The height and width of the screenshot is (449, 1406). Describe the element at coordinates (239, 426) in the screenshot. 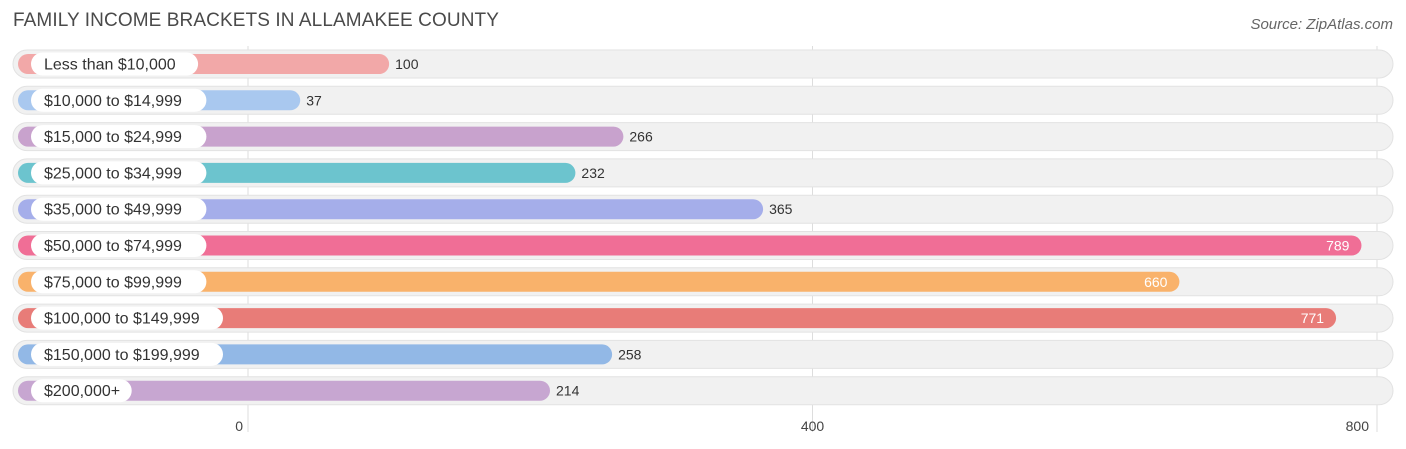

I see `tick-label: 0` at that location.